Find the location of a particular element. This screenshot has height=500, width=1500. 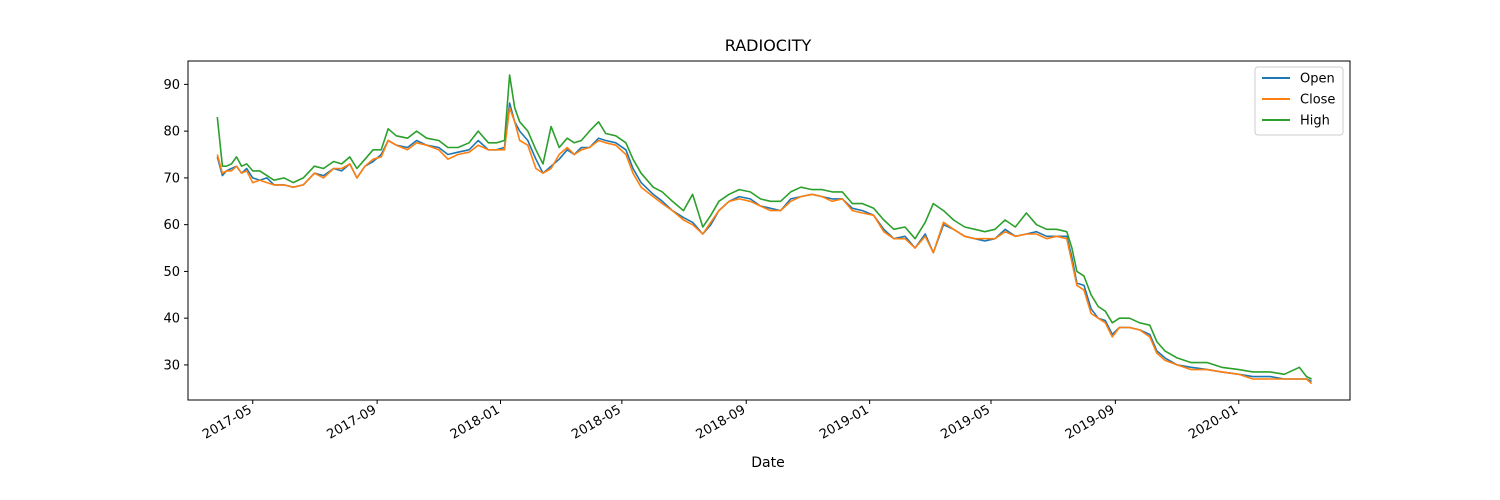

legend: Open Close High is located at coordinates (1299, 101).